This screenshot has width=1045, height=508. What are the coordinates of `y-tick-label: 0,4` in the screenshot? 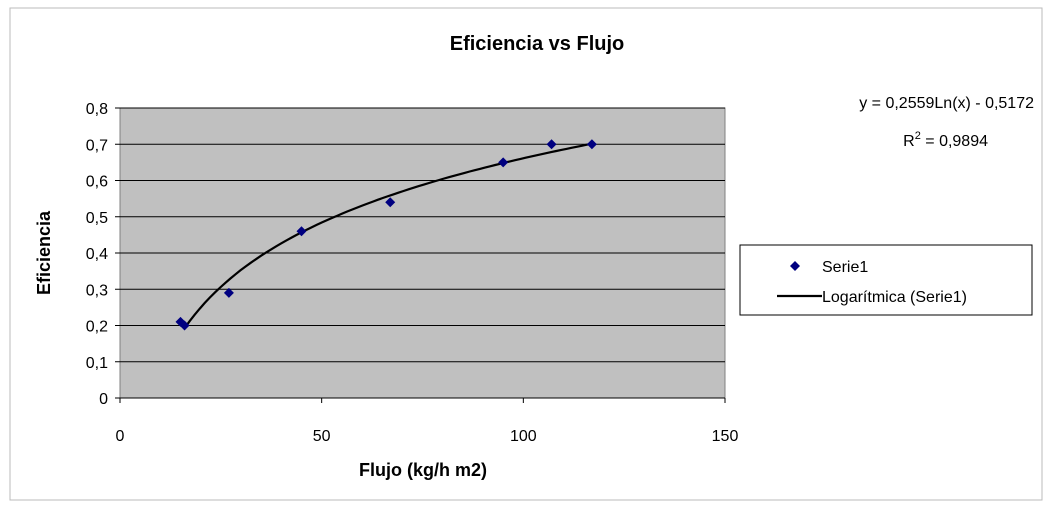 It's located at (97, 254).